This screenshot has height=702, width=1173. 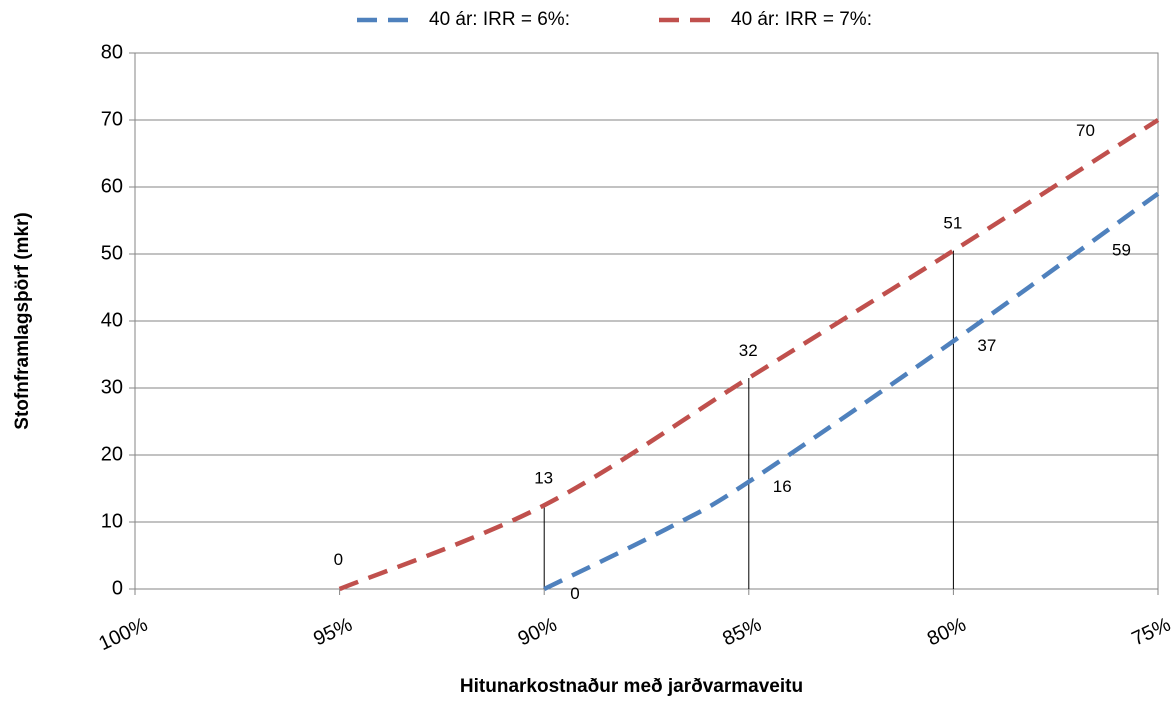 I want to click on legend-entry: 40 ár: IRR = 7%:, so click(x=801, y=19).